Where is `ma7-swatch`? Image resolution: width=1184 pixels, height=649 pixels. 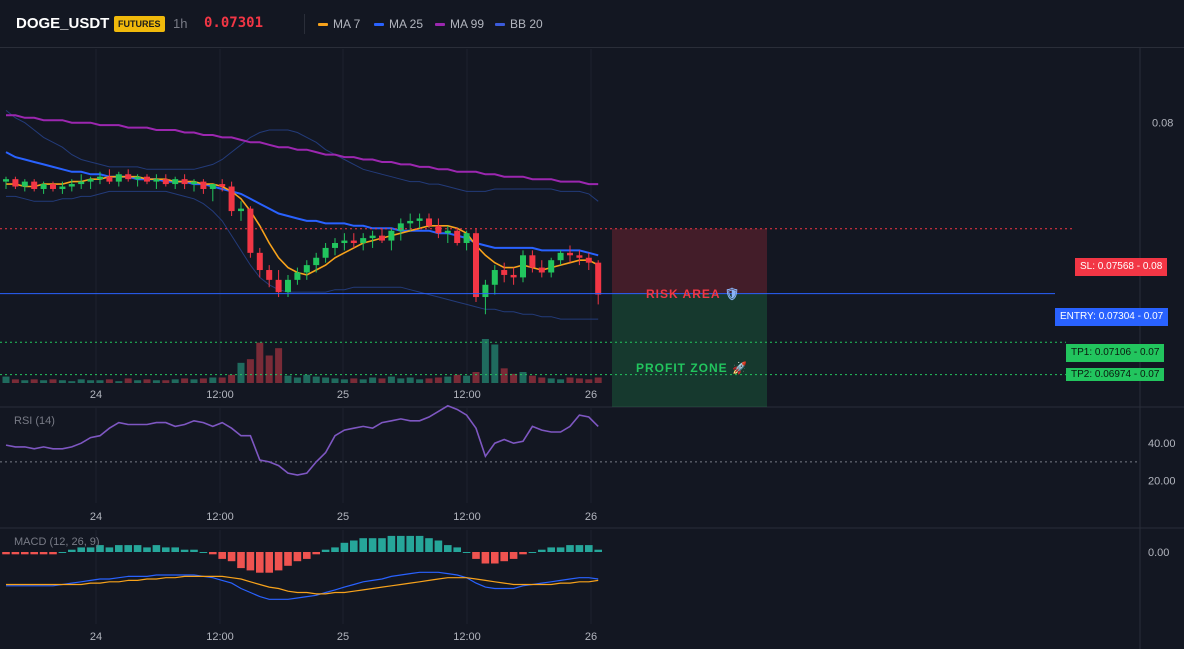 ma7-swatch is located at coordinates (323, 24).